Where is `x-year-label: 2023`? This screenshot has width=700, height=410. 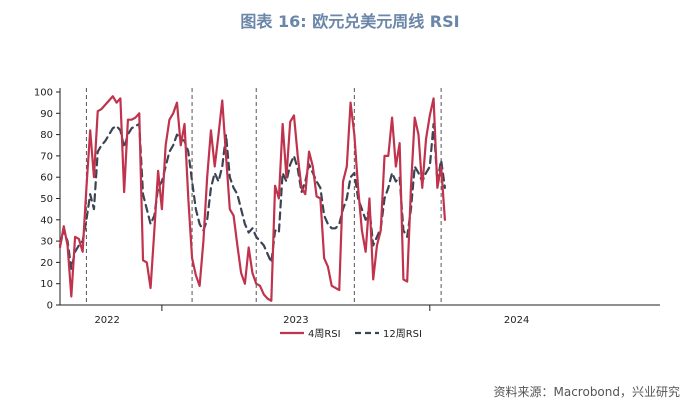
x-year-label: 2023 is located at coordinates (295, 320).